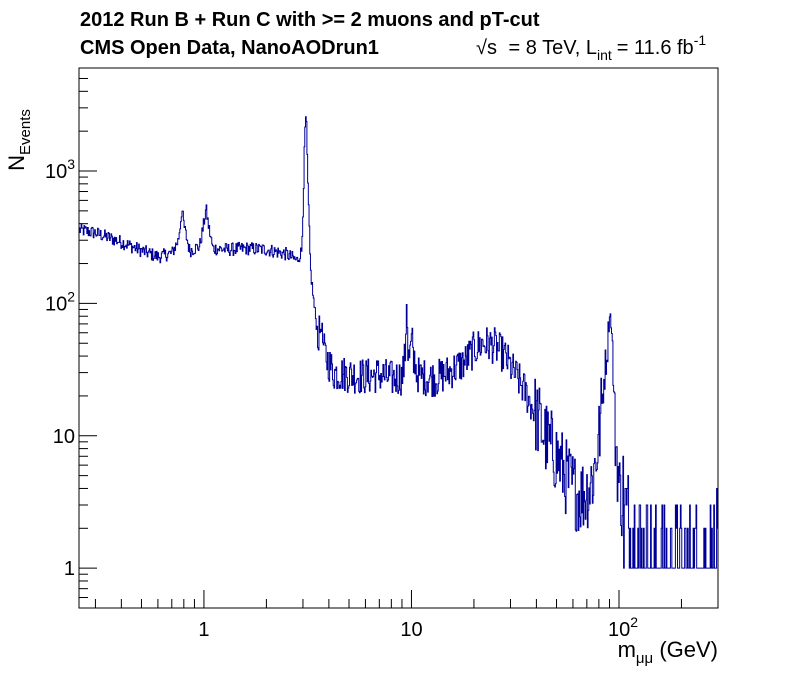  What do you see at coordinates (406, 599) in the screenshot?
I see `x-axis` at bounding box center [406, 599].